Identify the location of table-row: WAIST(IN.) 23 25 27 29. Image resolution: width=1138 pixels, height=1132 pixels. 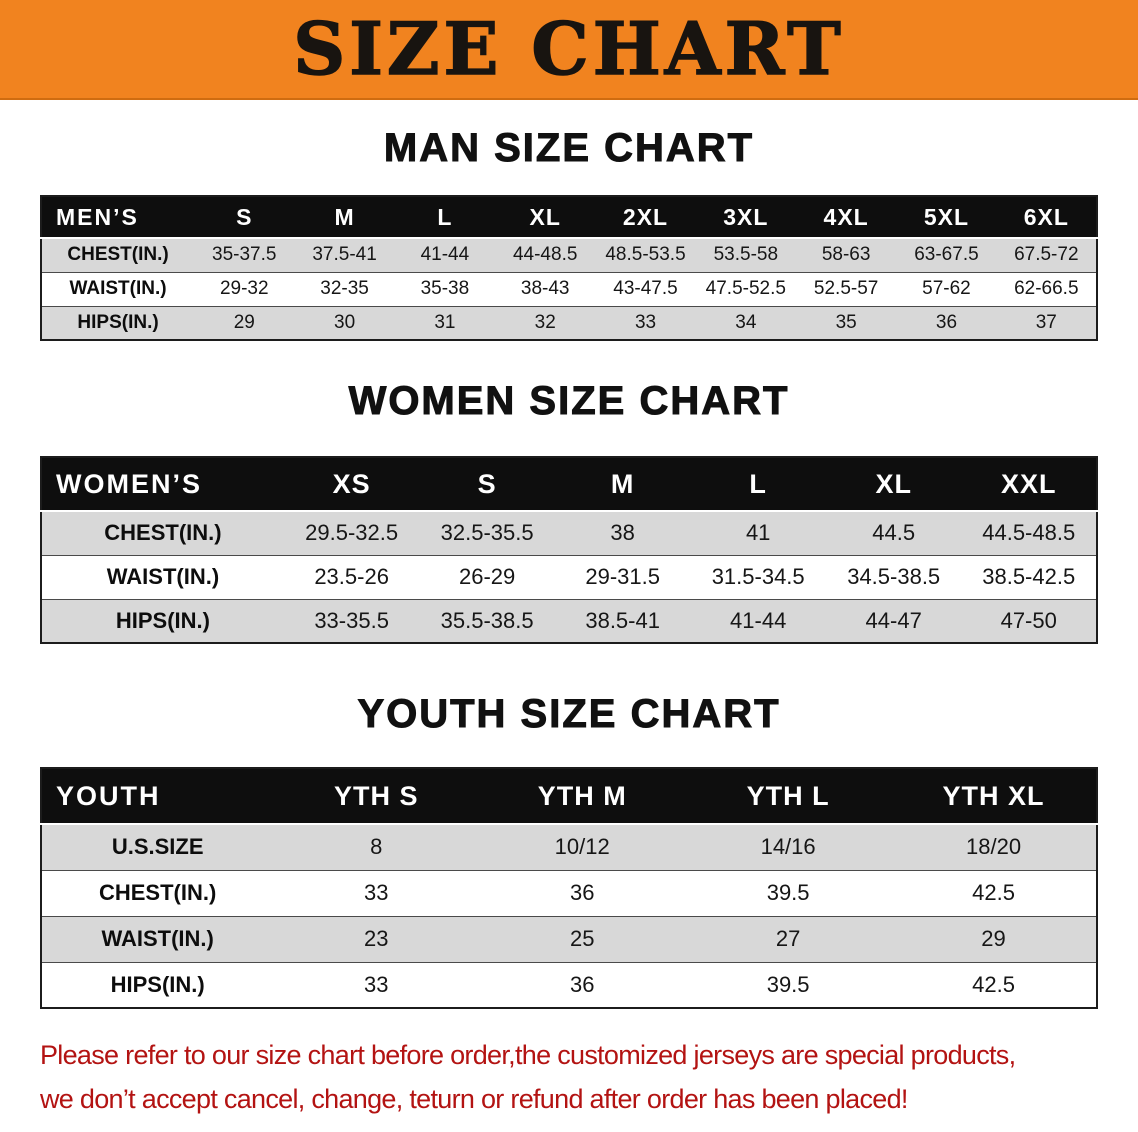
(569, 939).